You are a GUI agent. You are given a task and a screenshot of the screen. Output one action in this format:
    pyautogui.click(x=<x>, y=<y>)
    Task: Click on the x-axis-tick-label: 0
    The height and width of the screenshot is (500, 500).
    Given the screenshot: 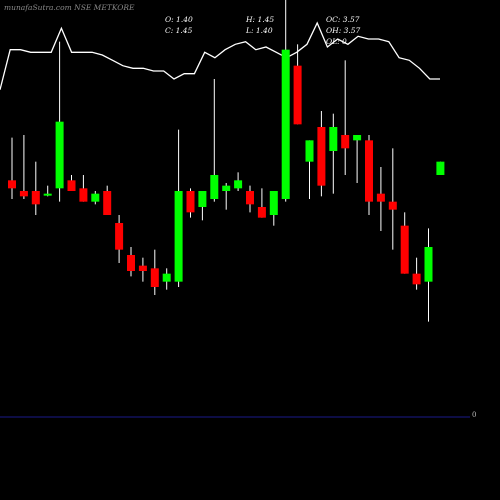 What is the action you would take?
    pyautogui.click(x=474, y=415)
    